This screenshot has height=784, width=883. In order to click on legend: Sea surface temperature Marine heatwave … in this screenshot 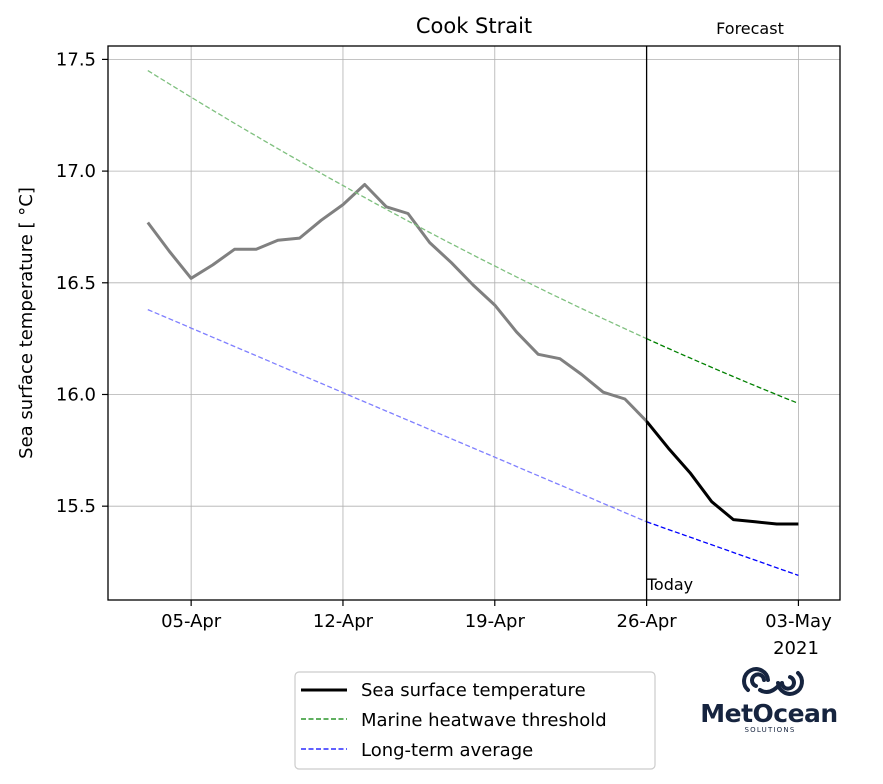, I will do `click(475, 720)`.